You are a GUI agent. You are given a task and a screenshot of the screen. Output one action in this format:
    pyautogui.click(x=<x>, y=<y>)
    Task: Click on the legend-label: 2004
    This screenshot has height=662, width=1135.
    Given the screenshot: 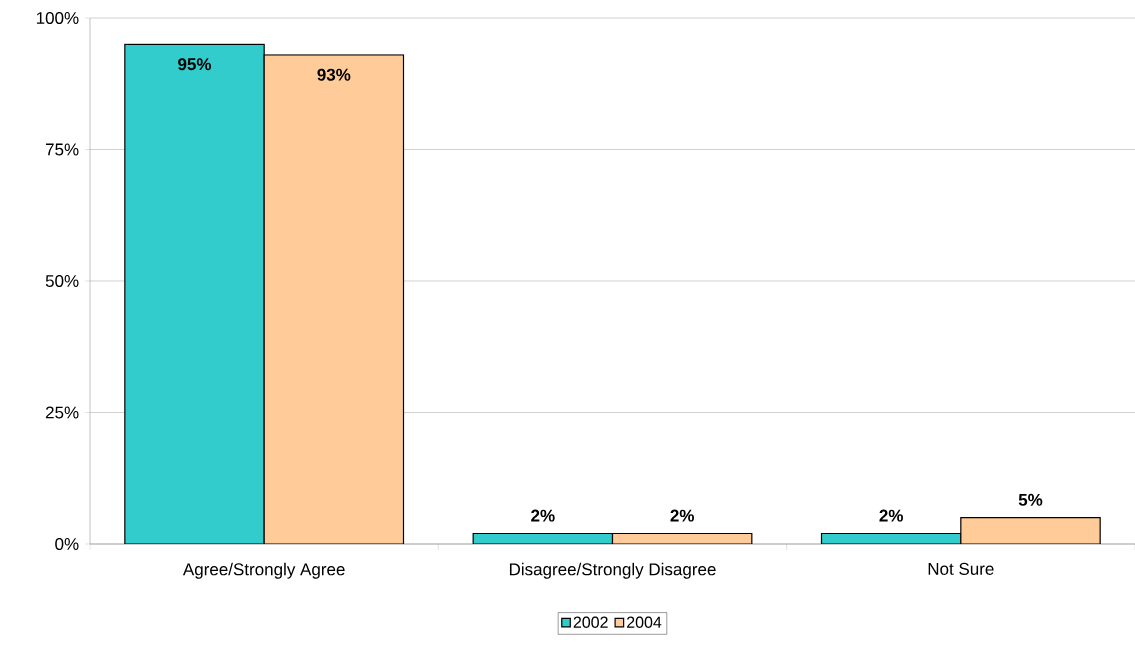 What is the action you would take?
    pyautogui.click(x=644, y=622)
    